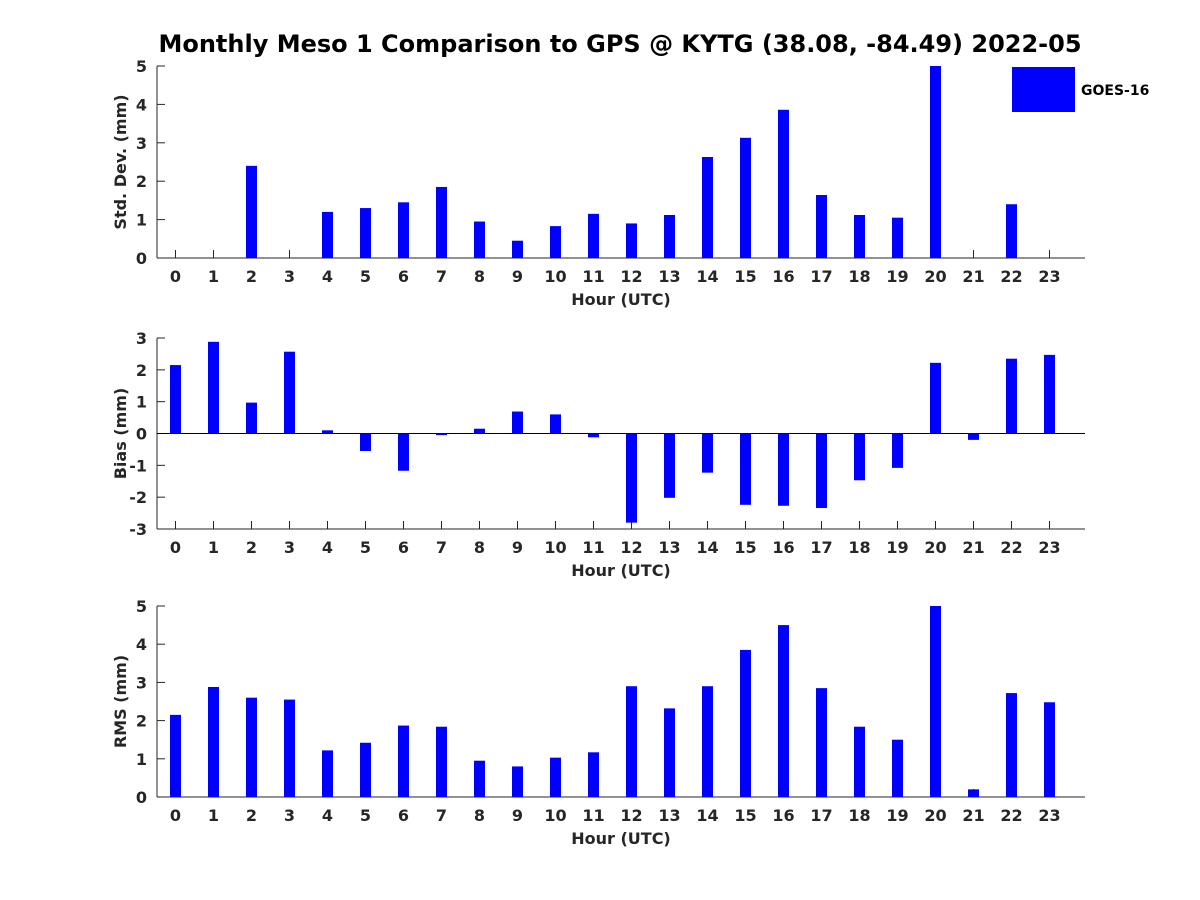 The image size is (1200, 900). Describe the element at coordinates (631, 276) in the screenshot. I see `x-tick-label: 12` at that location.